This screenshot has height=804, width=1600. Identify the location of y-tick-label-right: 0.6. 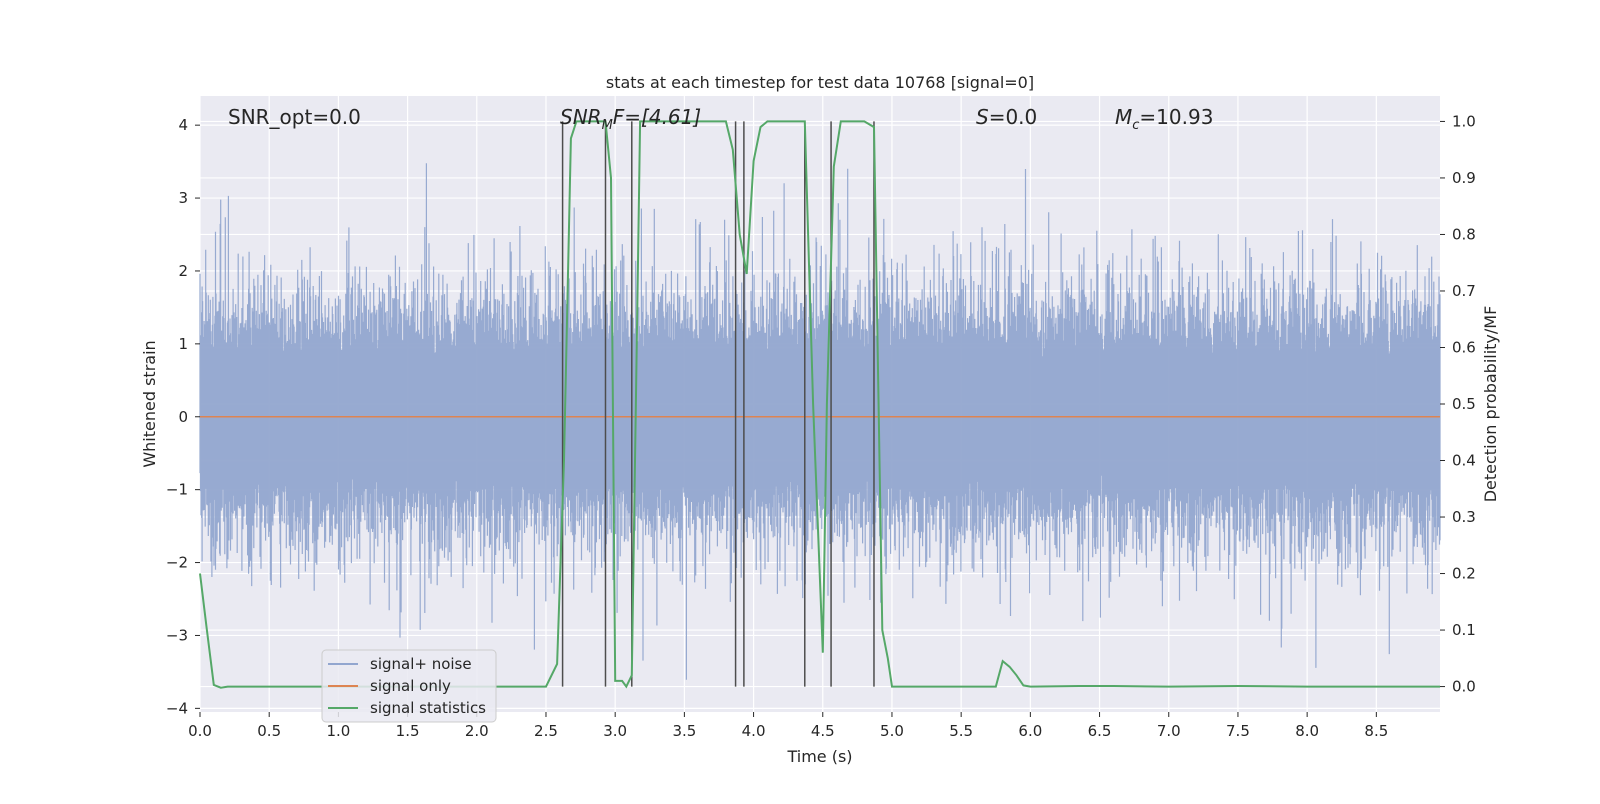
(1464, 347).